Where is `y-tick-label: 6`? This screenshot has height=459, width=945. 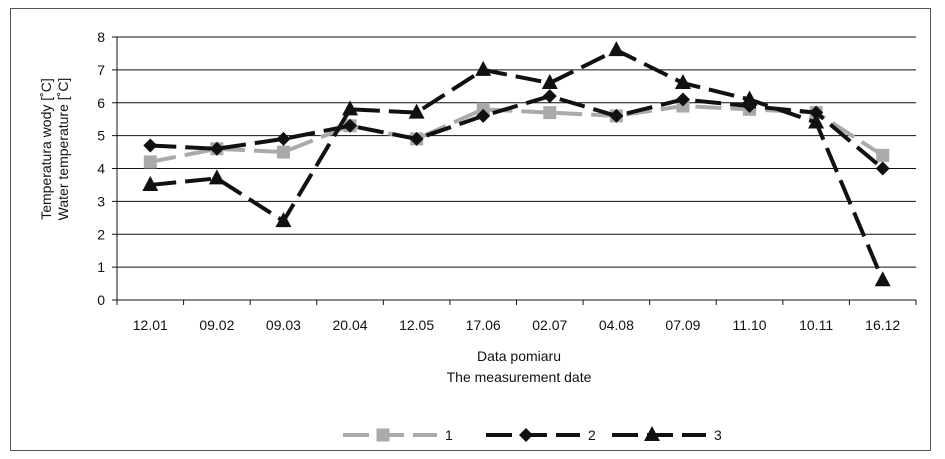
y-tick-label: 6 is located at coordinates (101, 103).